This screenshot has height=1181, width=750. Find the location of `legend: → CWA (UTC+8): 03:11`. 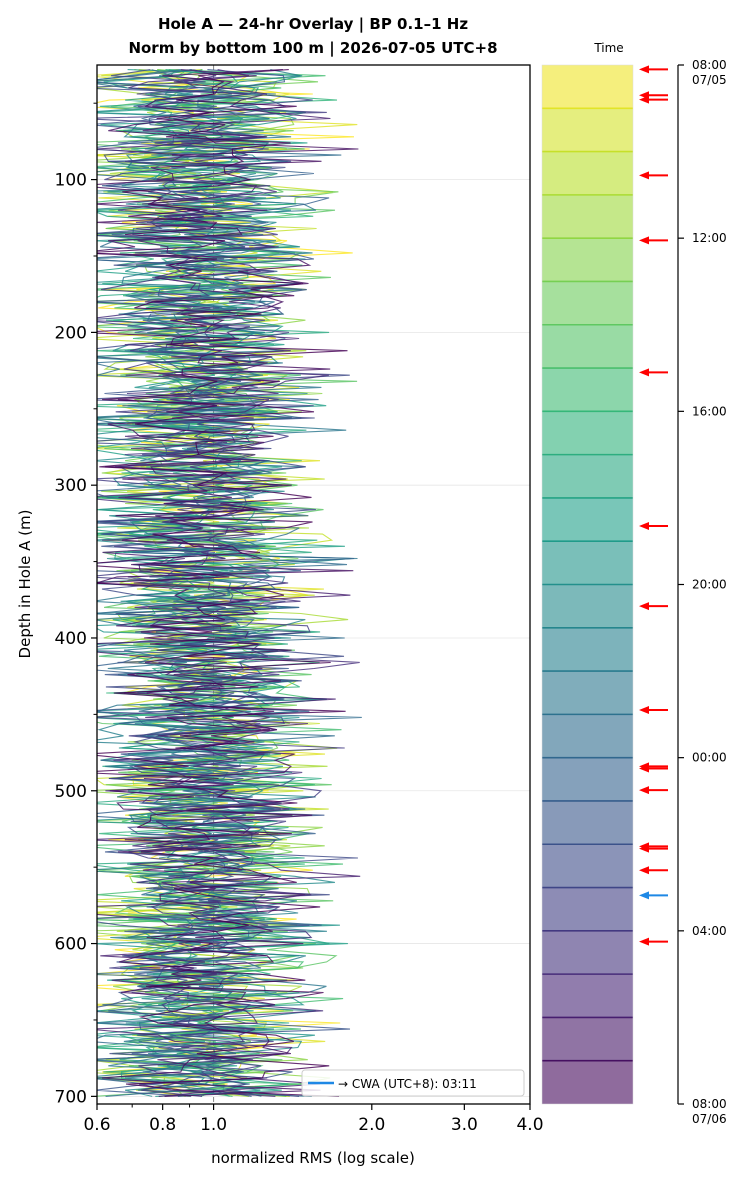

legend: → CWA (UTC+8): 03:11 is located at coordinates (413, 1083).